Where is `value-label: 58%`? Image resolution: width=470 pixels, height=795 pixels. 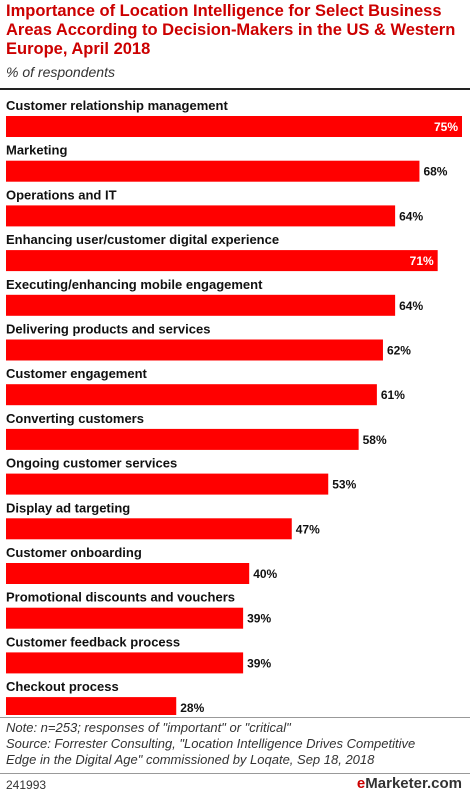 value-label: 58% is located at coordinates (375, 440).